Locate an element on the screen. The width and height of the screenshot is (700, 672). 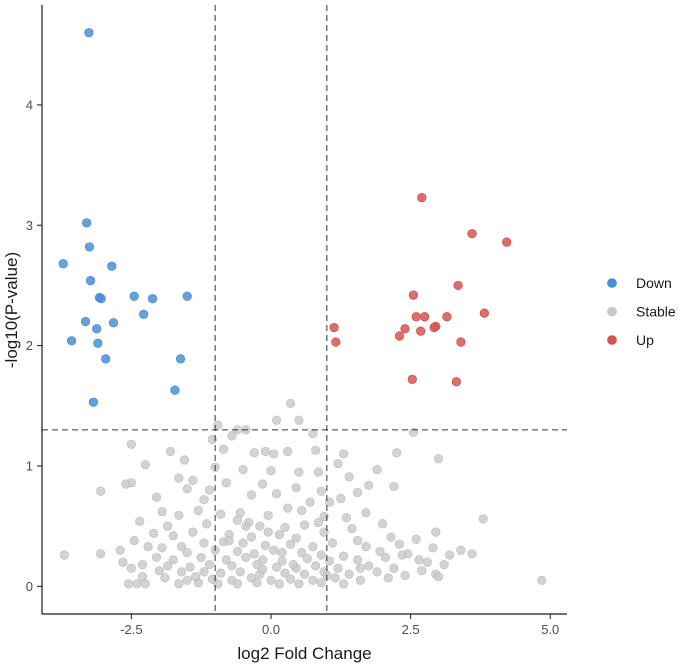
legend-label-up: Up is located at coordinates (645, 340).